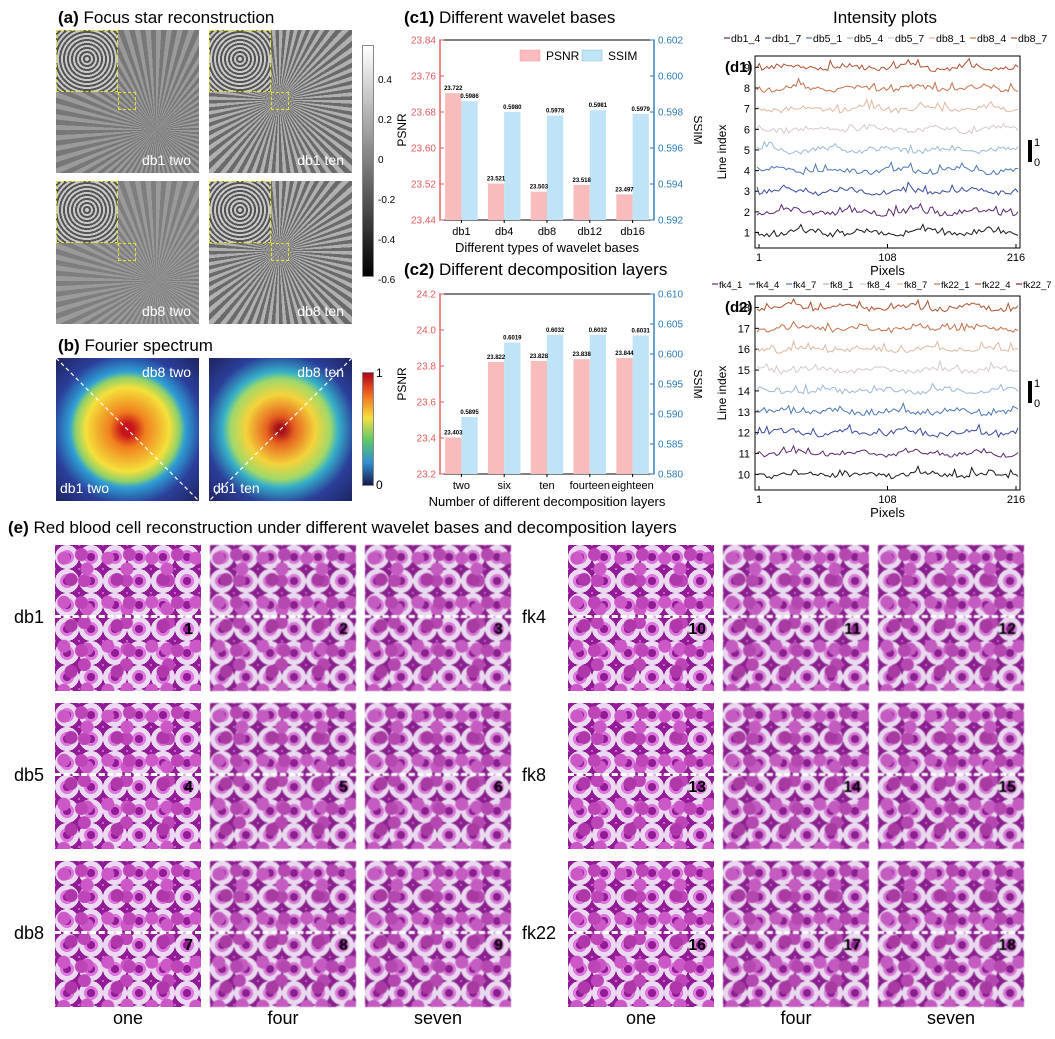 The image size is (1055, 1039). What do you see at coordinates (547, 501) in the screenshot?
I see `x-axis-label: Number of different decomposition layers` at bounding box center [547, 501].